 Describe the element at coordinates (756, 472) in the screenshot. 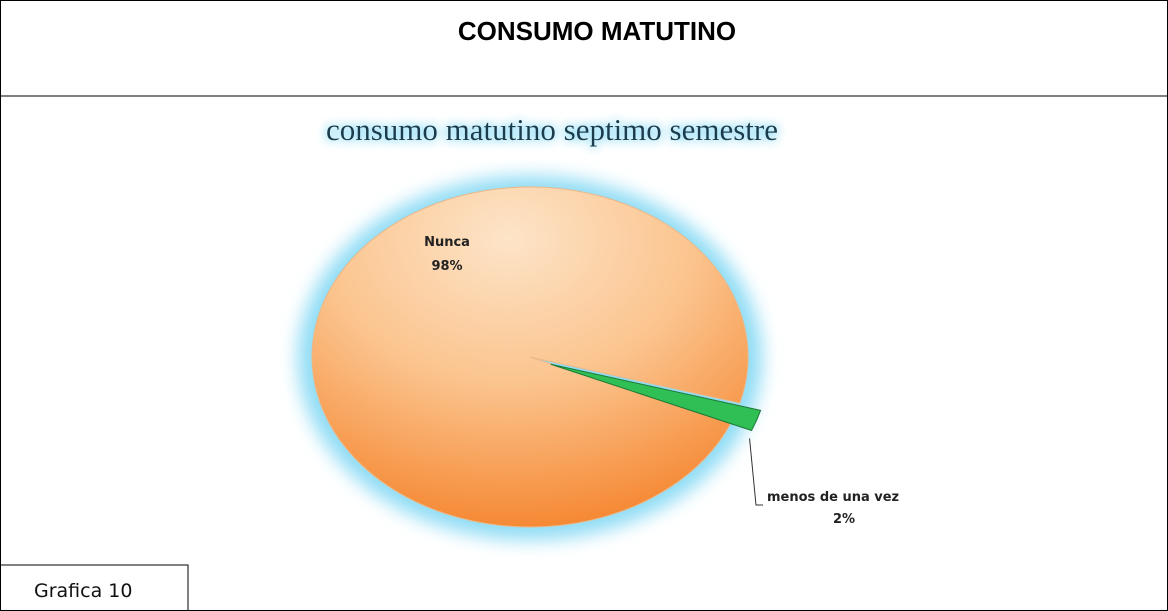

I see `leader-line` at that location.